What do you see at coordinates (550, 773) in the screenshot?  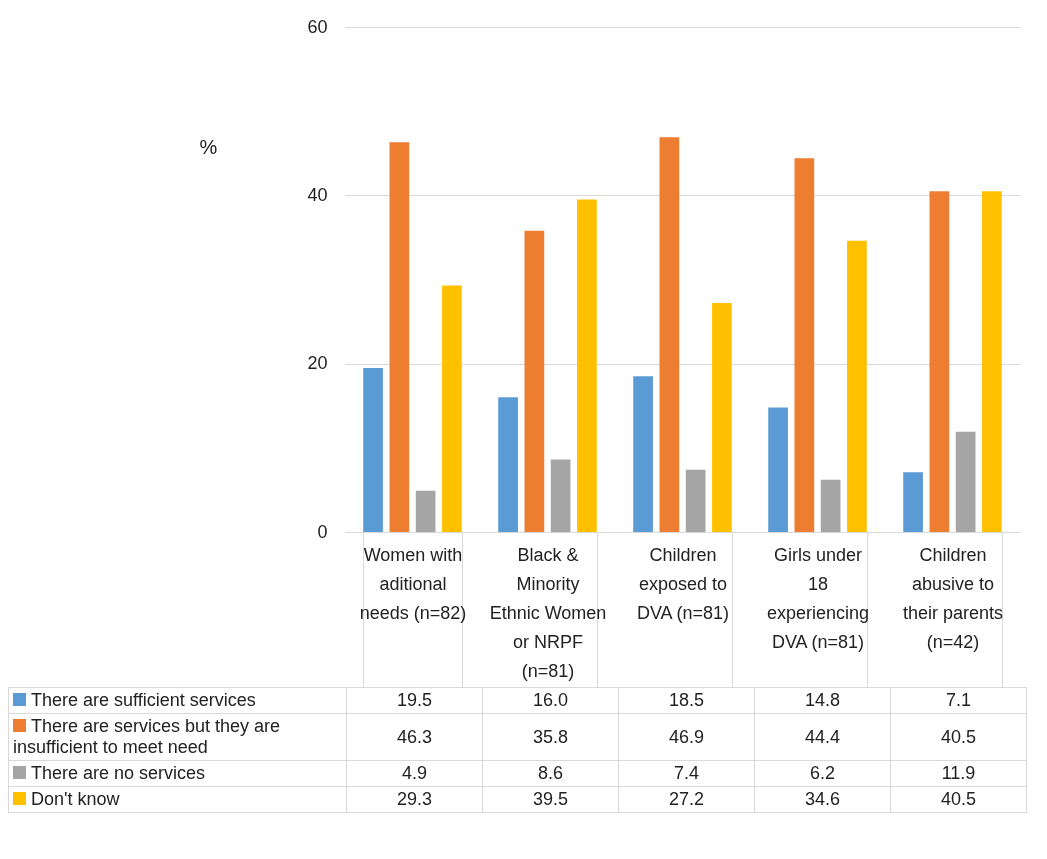 I see `data-label: 8.6` at bounding box center [550, 773].